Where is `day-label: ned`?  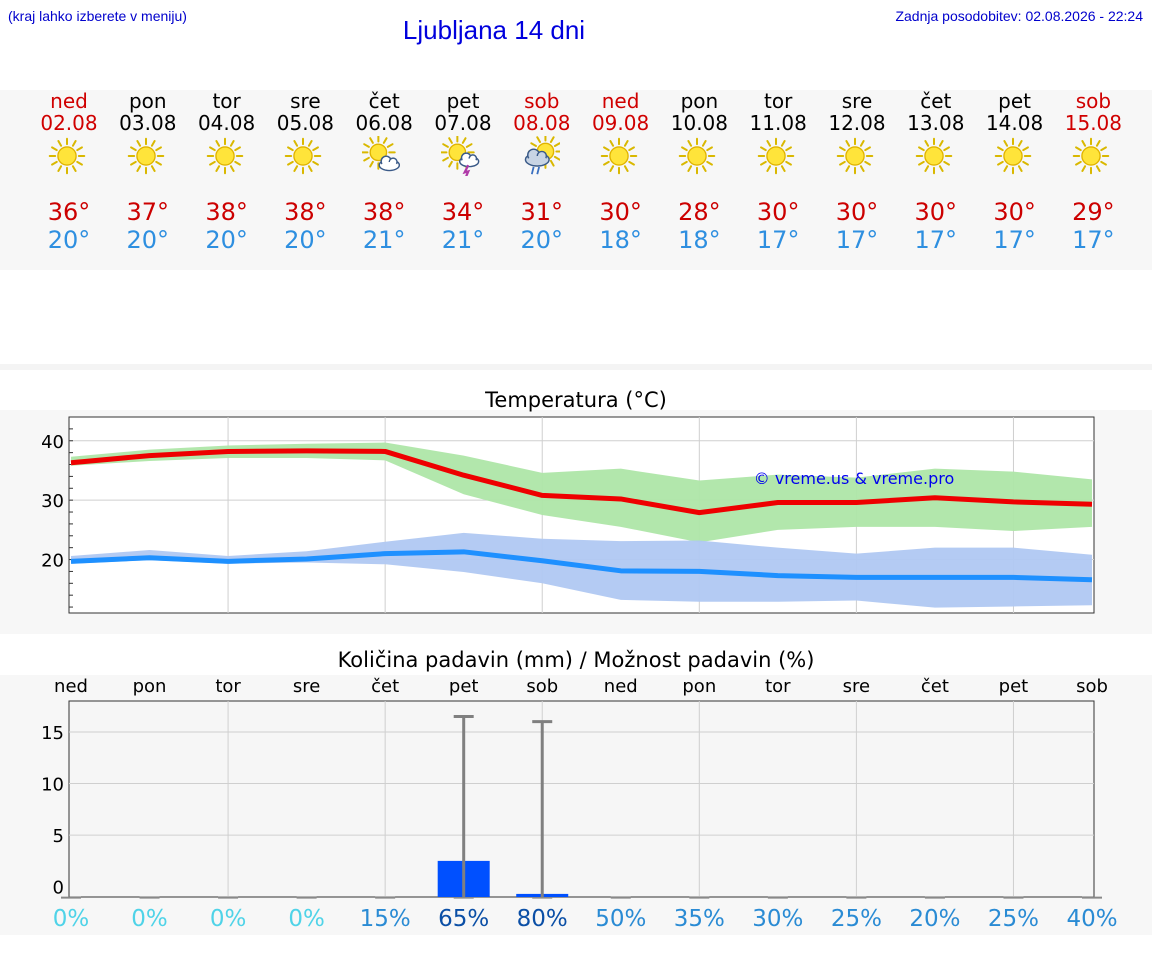 day-label: ned is located at coordinates (71, 686).